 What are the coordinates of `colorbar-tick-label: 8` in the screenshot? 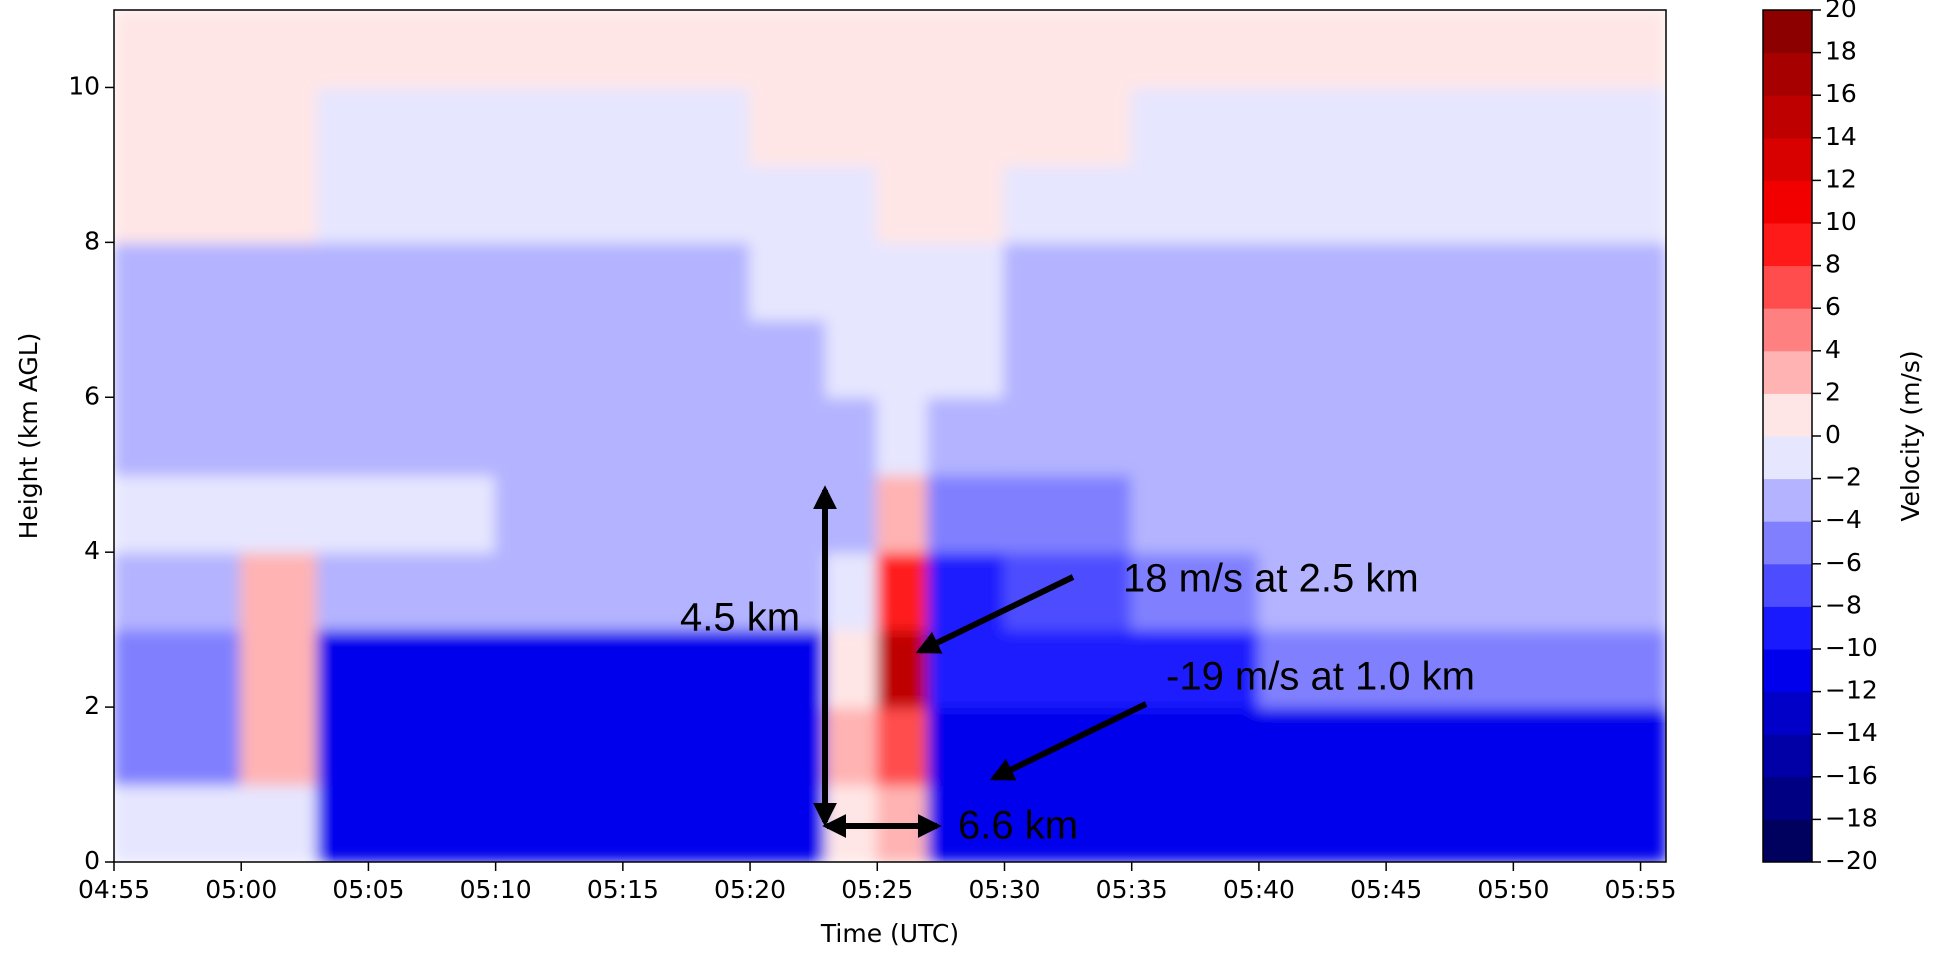 It's located at (1833, 264).